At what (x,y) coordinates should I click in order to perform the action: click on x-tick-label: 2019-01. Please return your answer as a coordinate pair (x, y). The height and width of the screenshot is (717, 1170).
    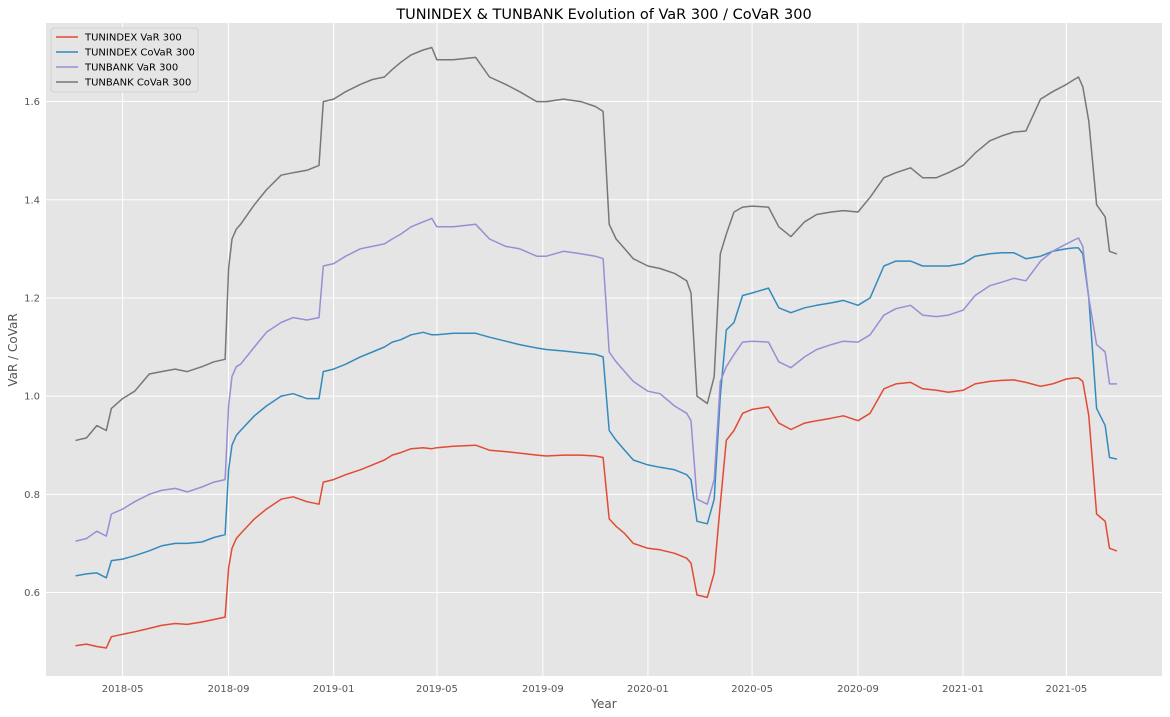
    Looking at the image, I should click on (334, 689).